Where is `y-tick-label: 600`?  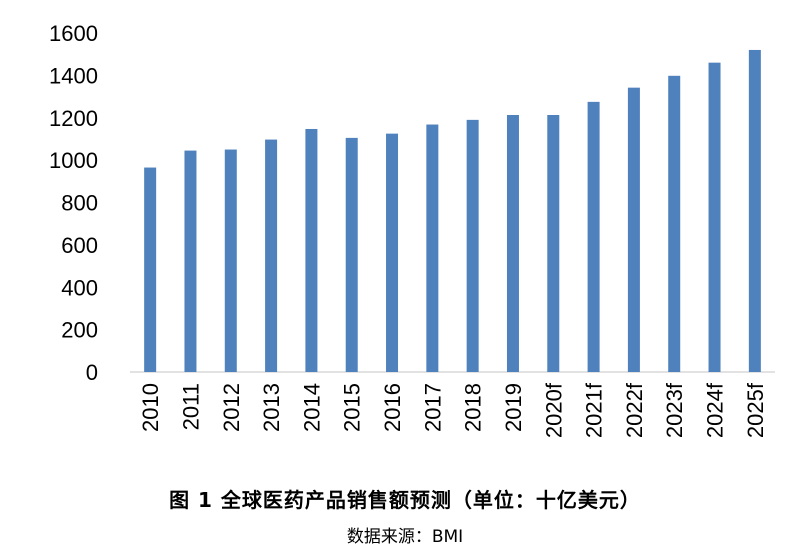 y-tick-label: 600 is located at coordinates (79, 245).